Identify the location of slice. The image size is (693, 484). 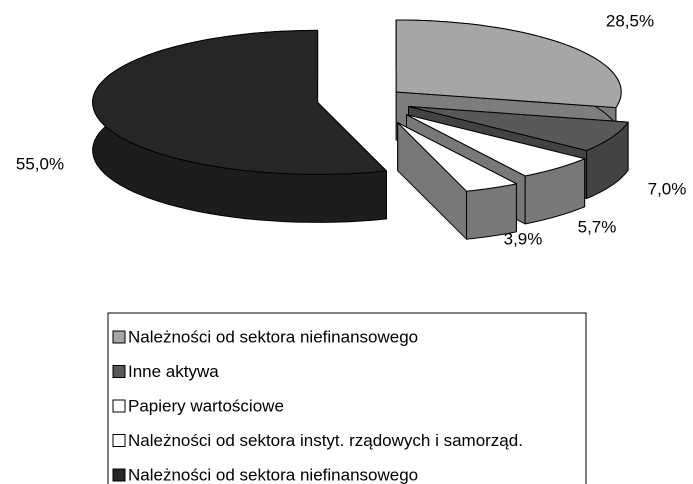
(457, 181).